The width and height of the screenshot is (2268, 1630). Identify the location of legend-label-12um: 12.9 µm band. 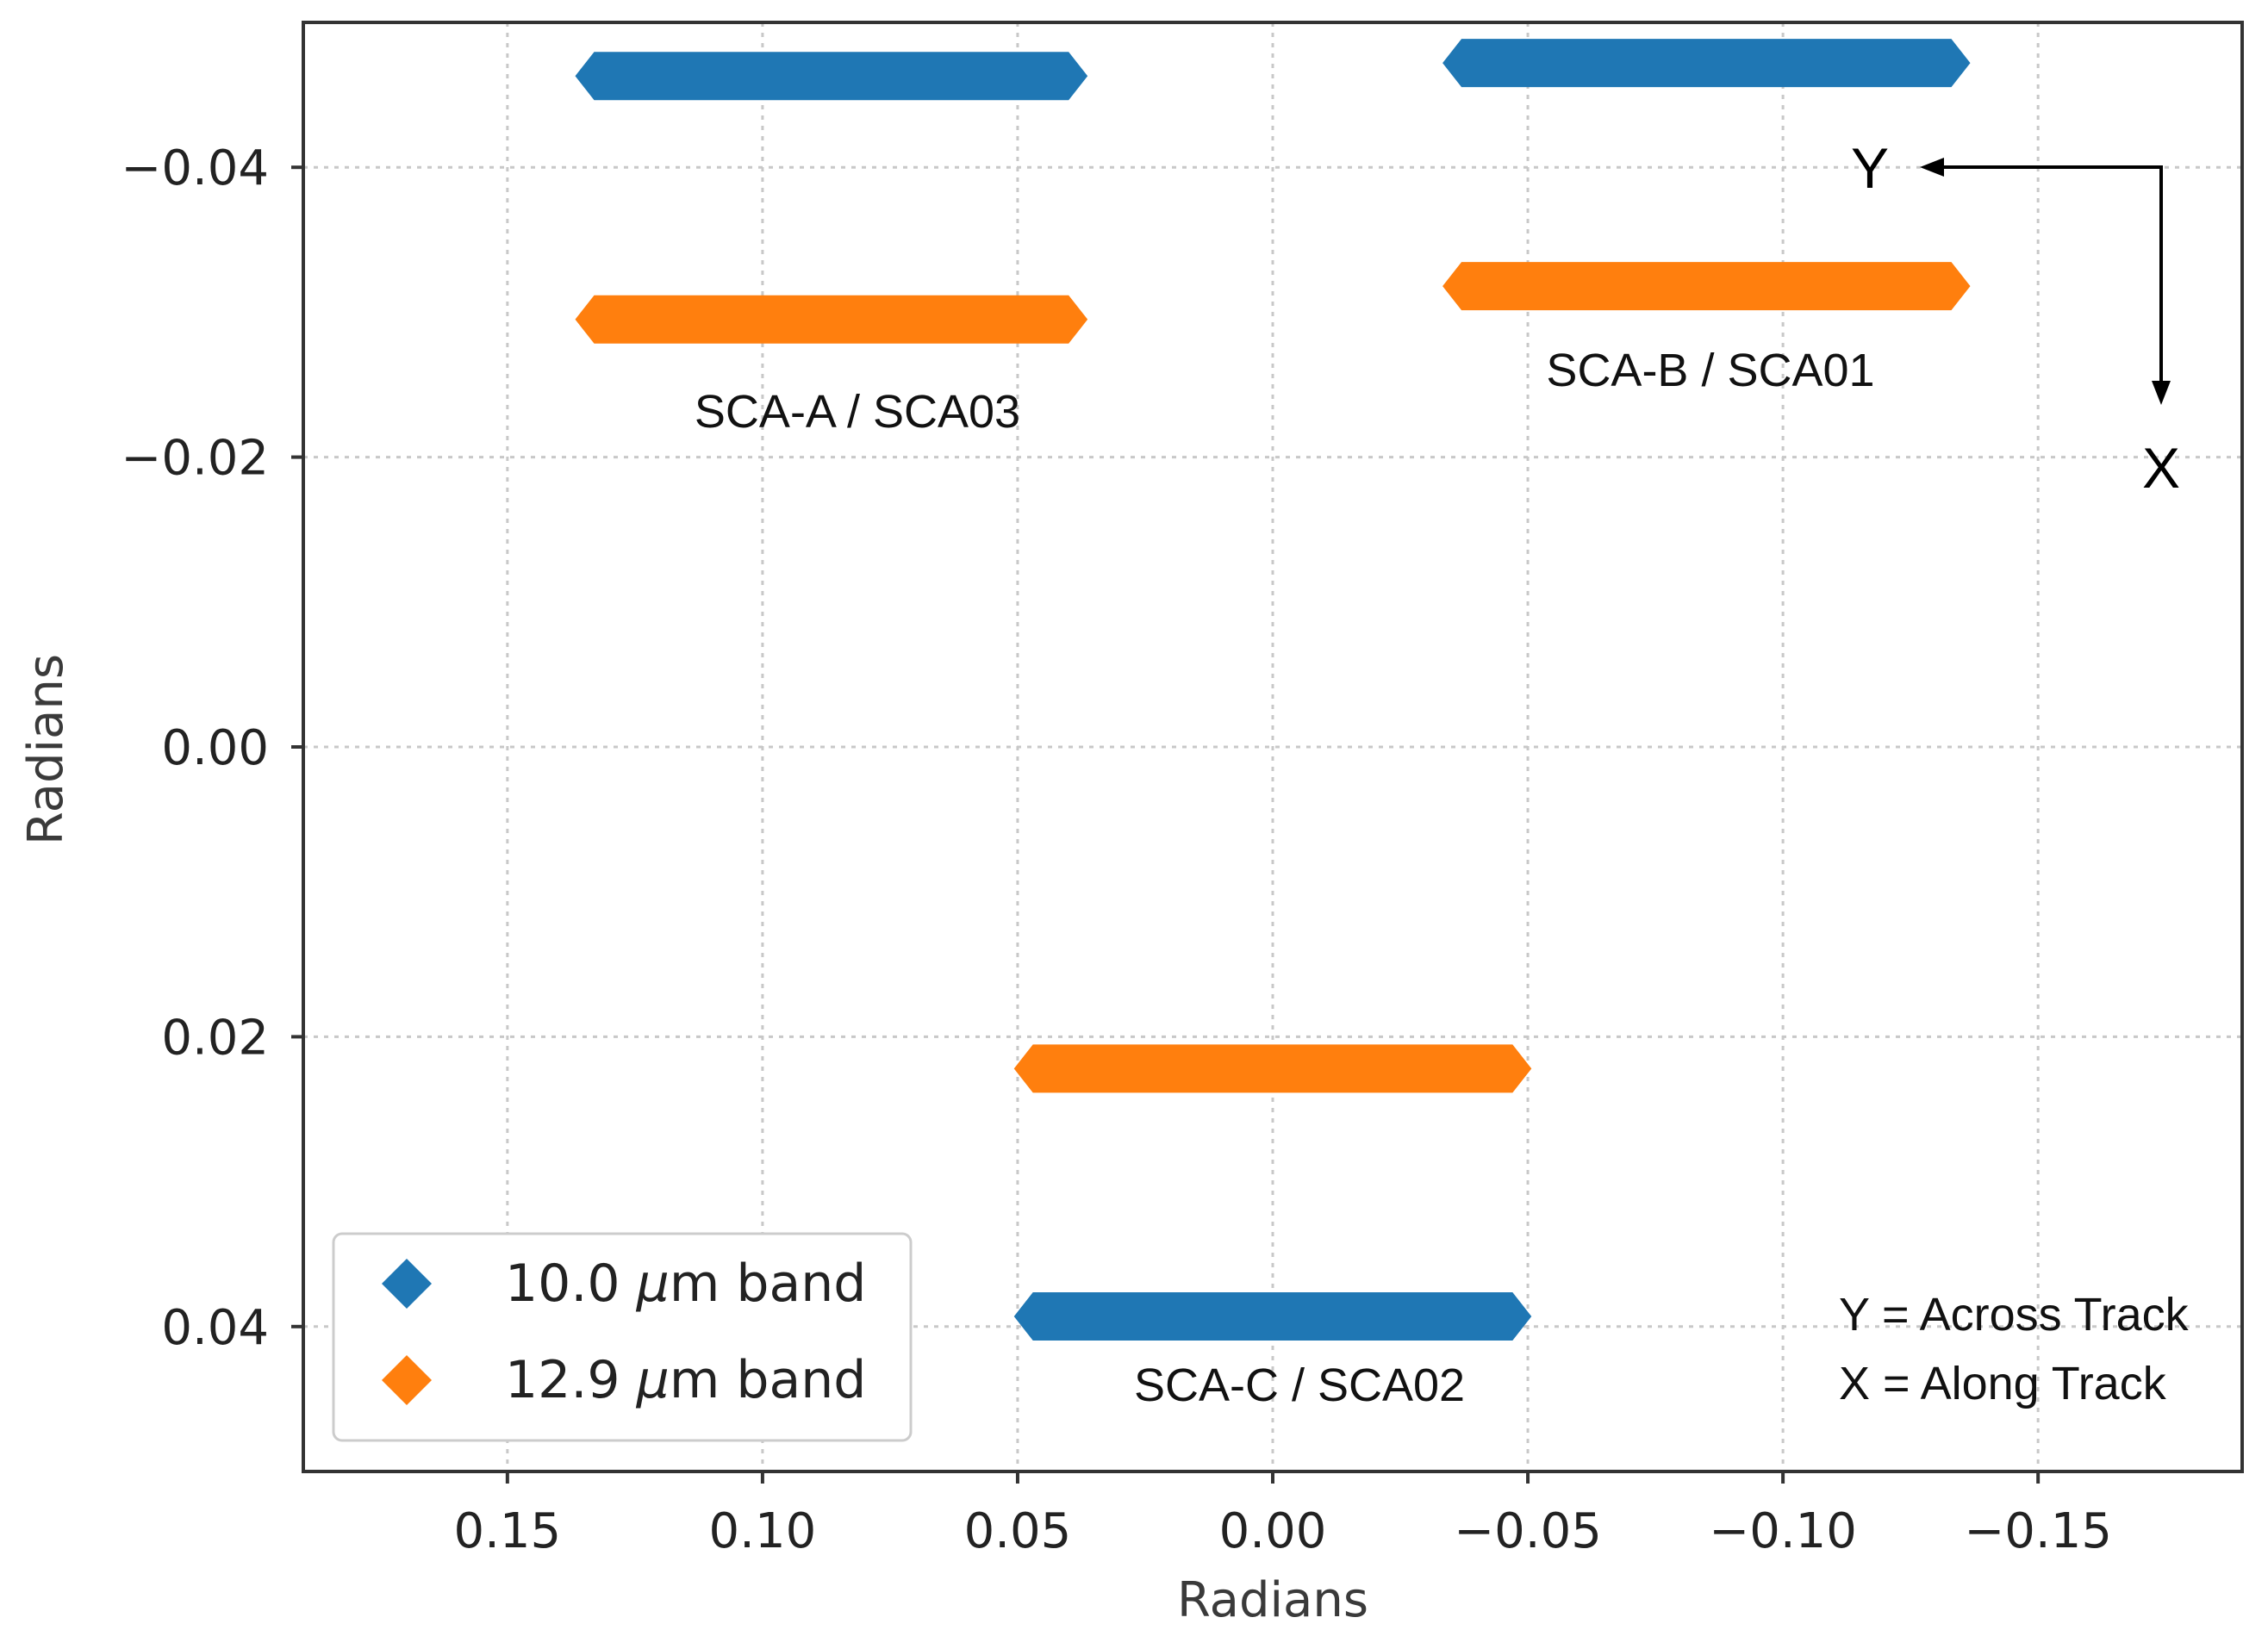
(685, 1380).